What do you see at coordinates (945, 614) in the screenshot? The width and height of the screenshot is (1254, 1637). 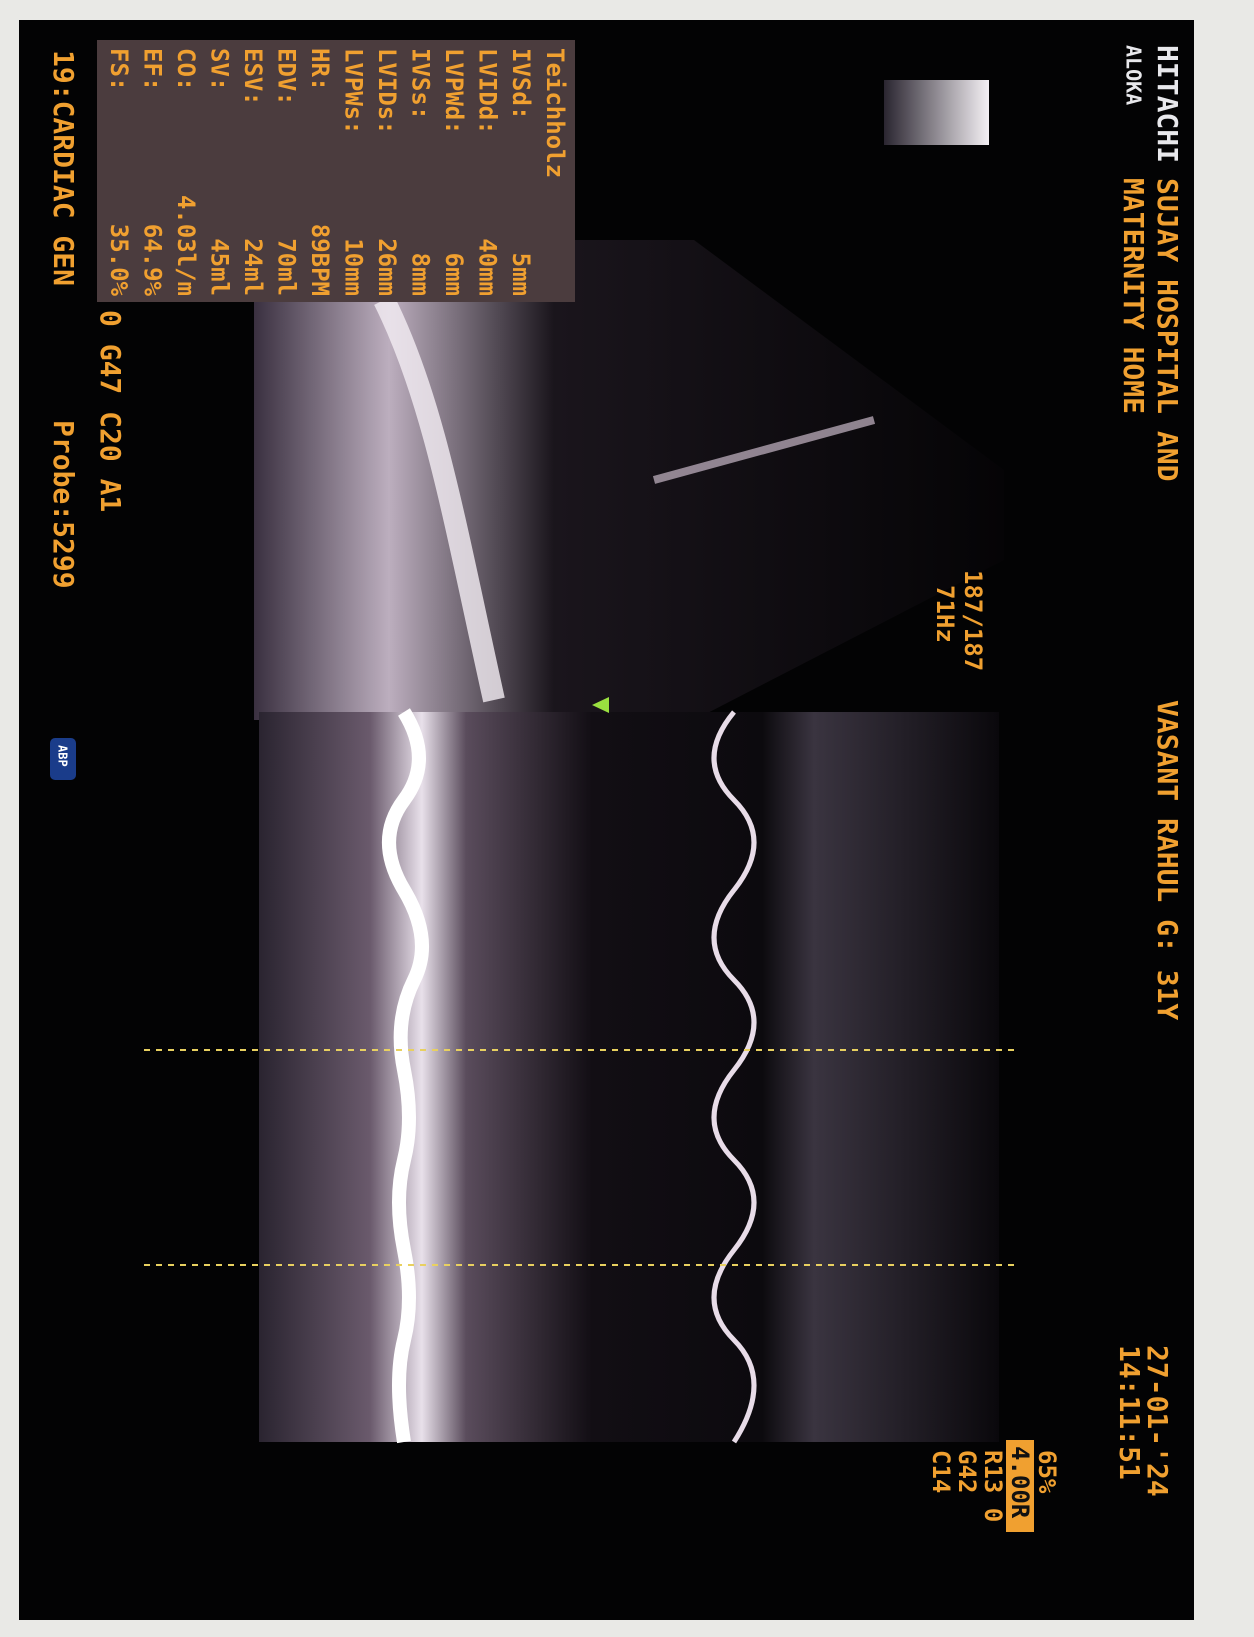 I see `frame-rate: 71Hz` at bounding box center [945, 614].